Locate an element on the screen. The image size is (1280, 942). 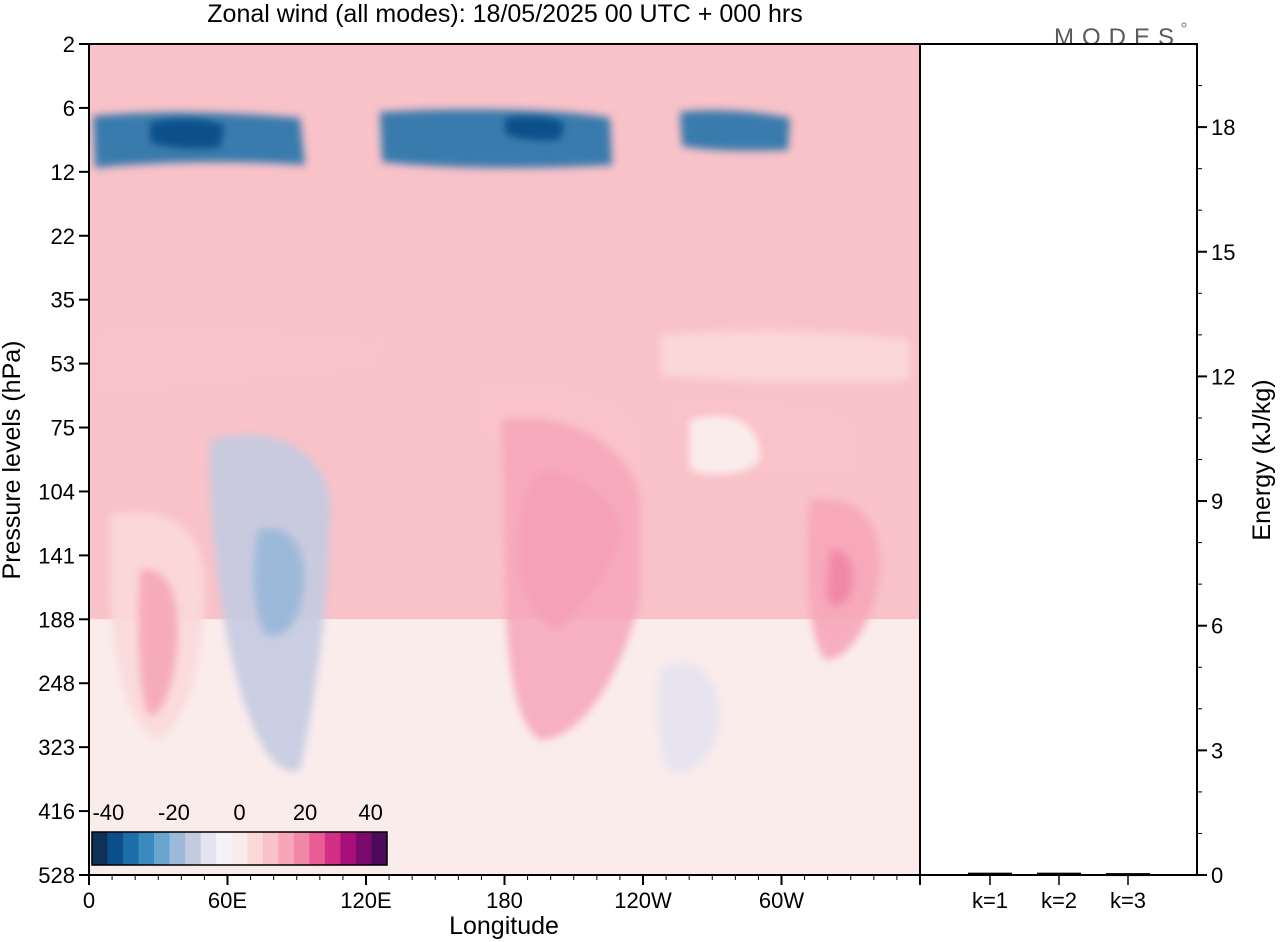
y-tick-label: 2 is located at coordinates (69, 44).